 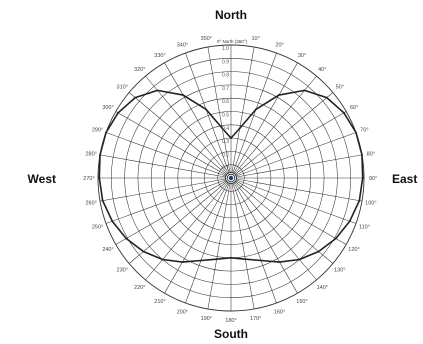 I want to click on angle-tick-label: 40°, so click(x=322, y=70).